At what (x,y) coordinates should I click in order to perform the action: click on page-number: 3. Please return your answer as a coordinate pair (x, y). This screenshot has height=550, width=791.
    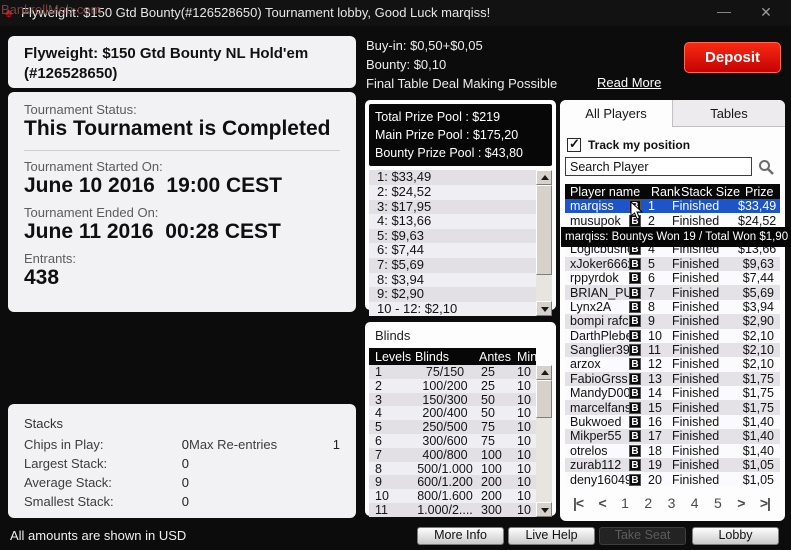
    Looking at the image, I should click on (671, 502).